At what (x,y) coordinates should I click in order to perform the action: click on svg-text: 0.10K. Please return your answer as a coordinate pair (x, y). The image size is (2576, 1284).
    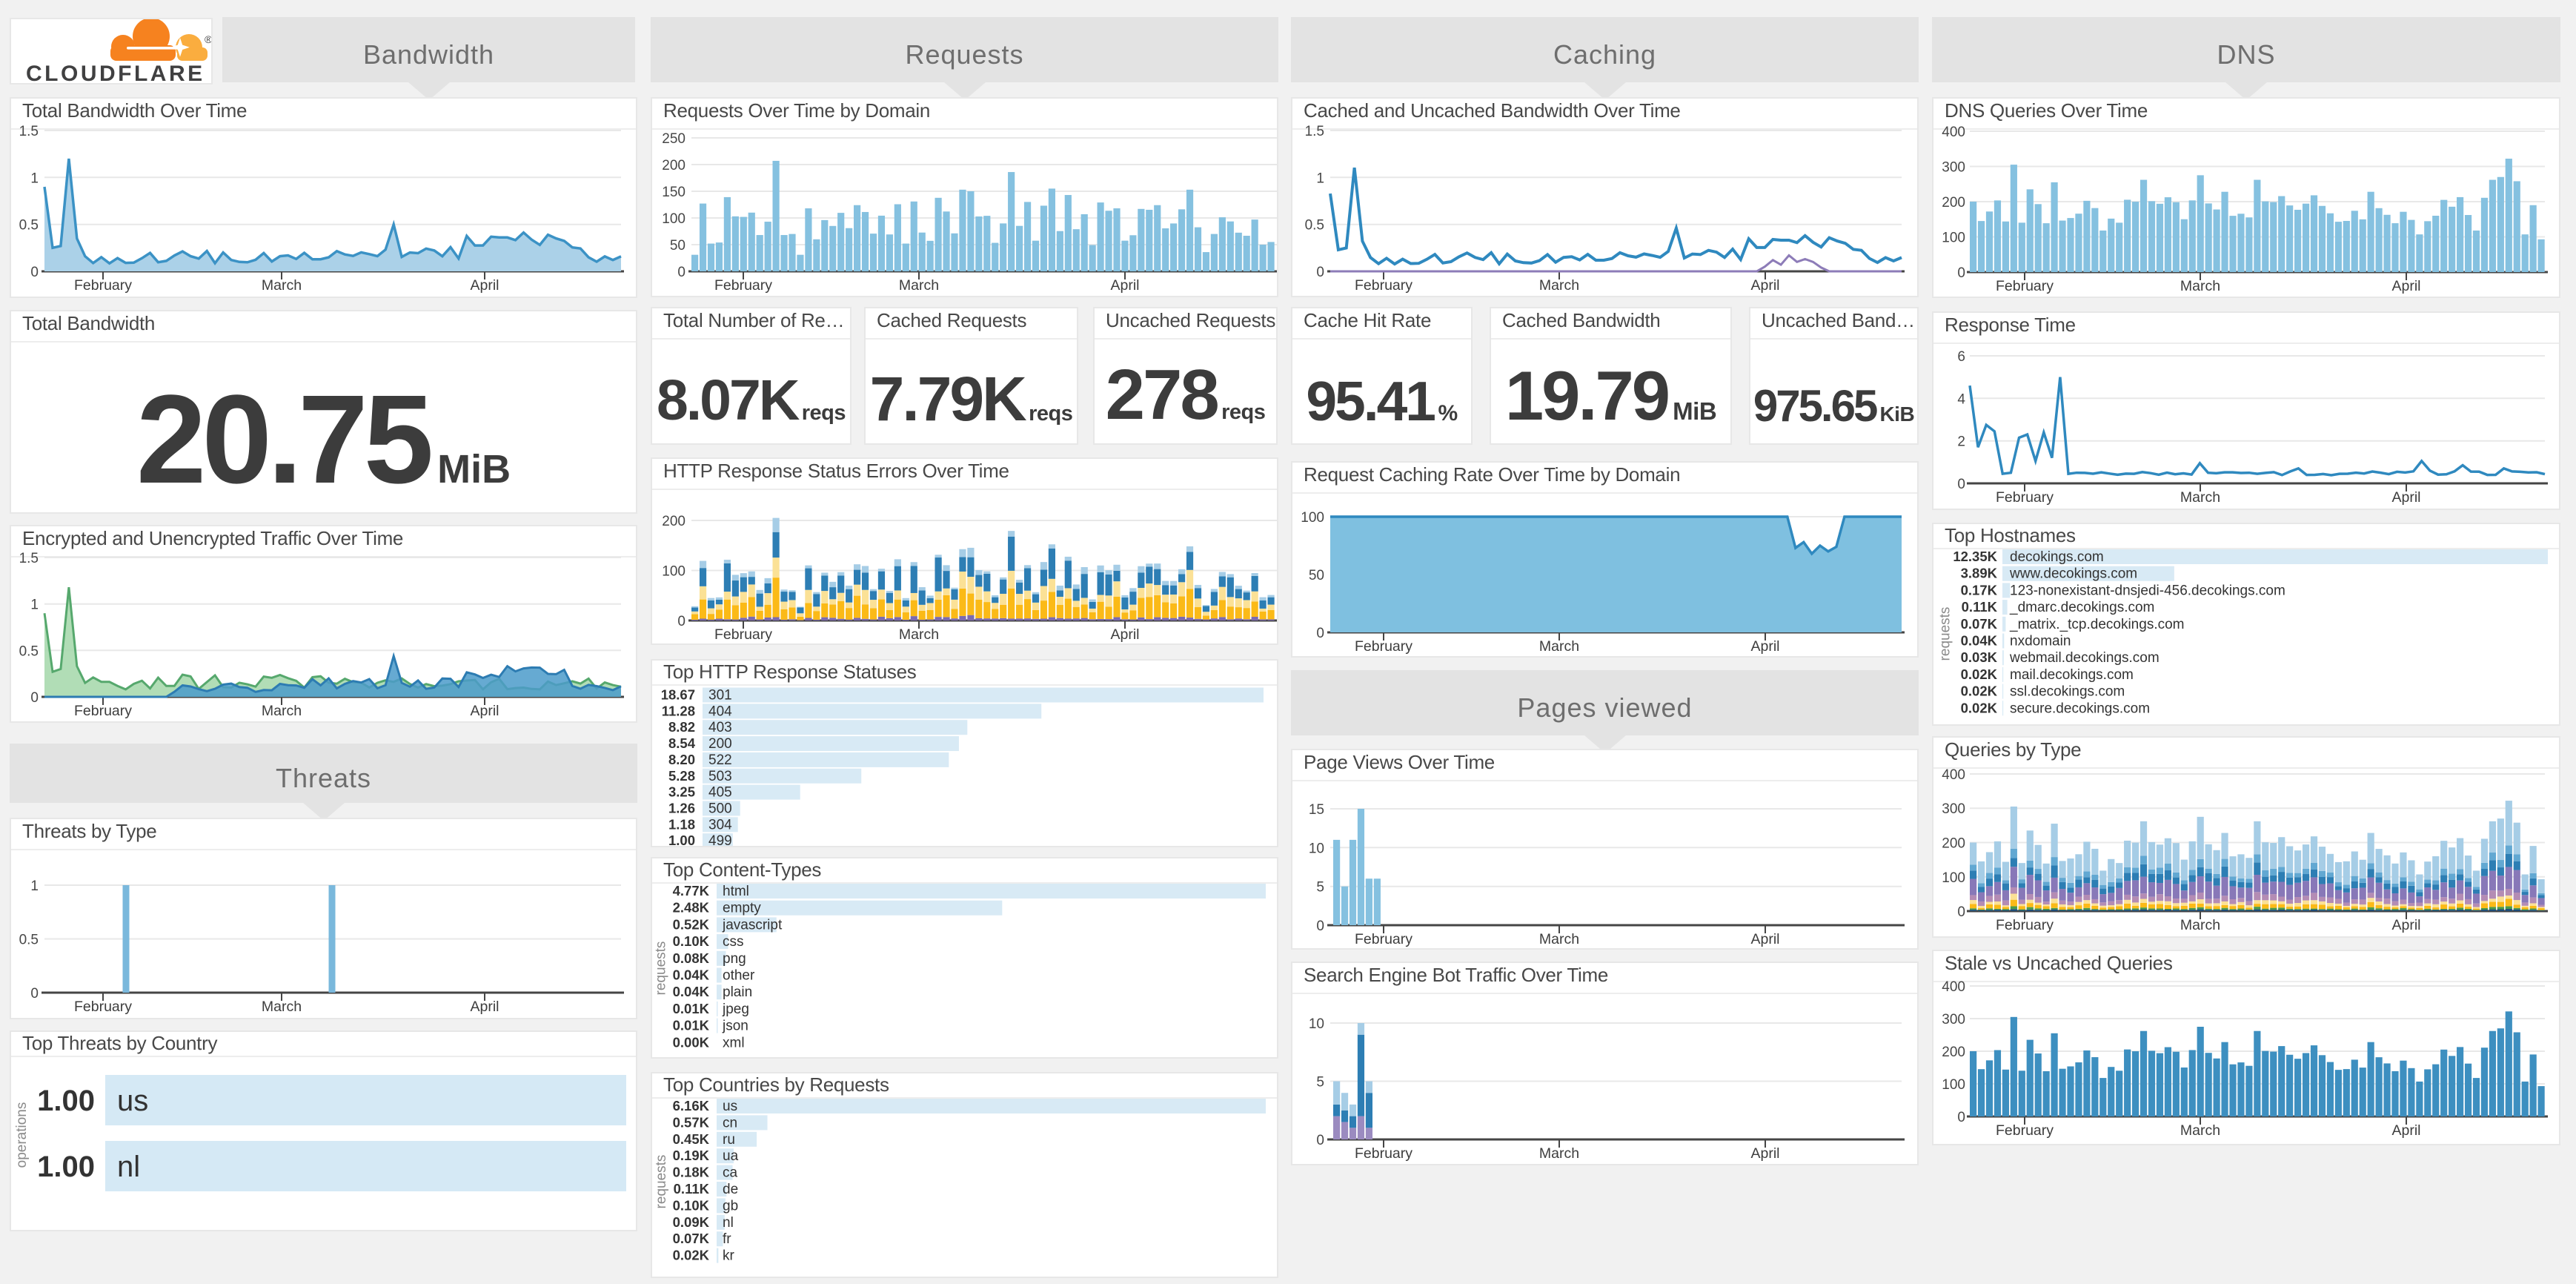
    Looking at the image, I should click on (691, 941).